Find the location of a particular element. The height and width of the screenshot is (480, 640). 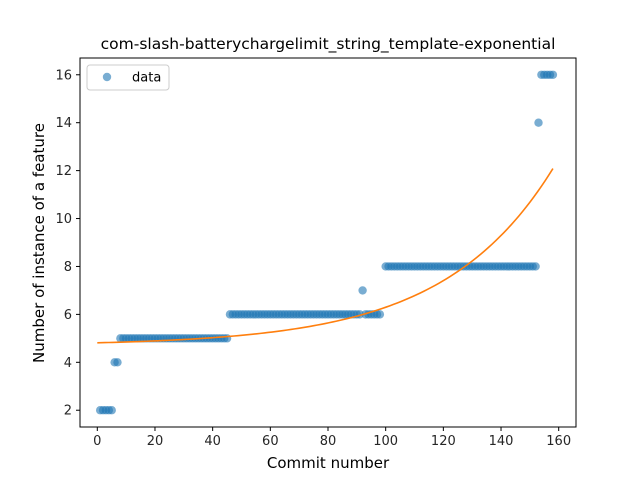

y-tick-label: 4 is located at coordinates (68, 363).